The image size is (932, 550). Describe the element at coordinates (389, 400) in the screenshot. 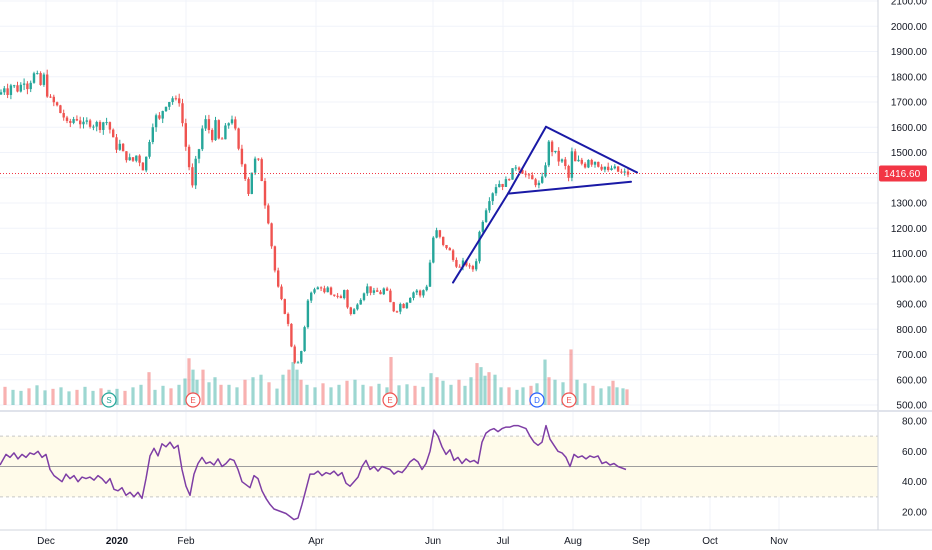

I see `event-marker-label: E` at that location.